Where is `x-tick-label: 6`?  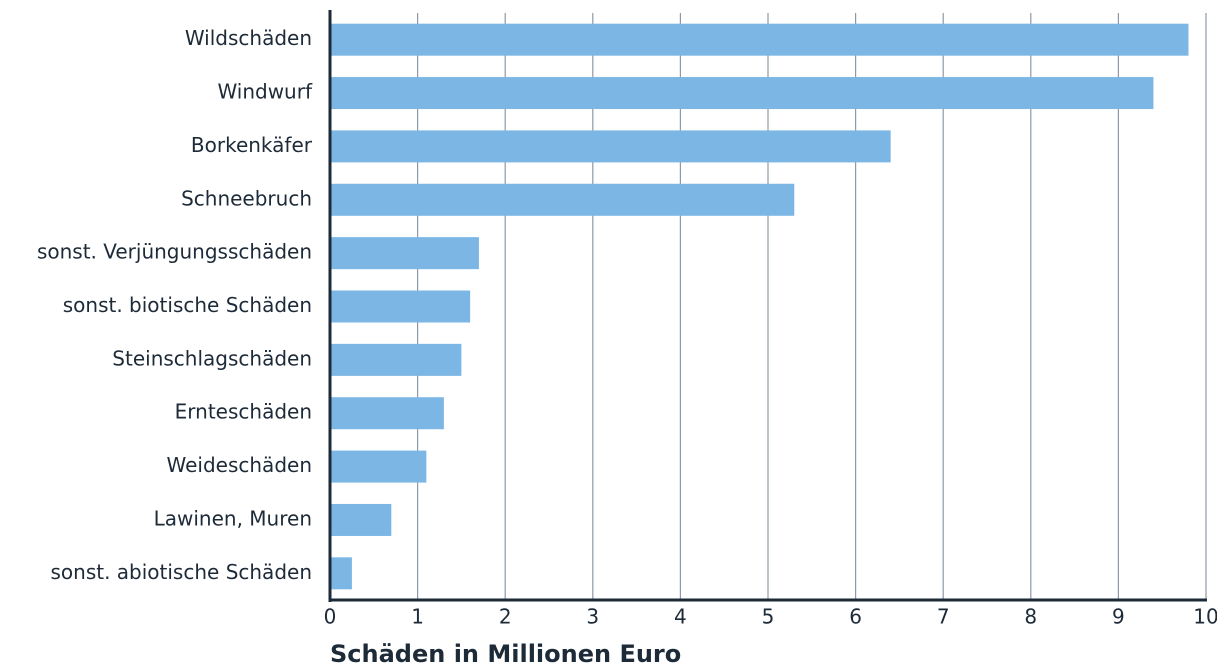 x-tick-label: 6 is located at coordinates (855, 617).